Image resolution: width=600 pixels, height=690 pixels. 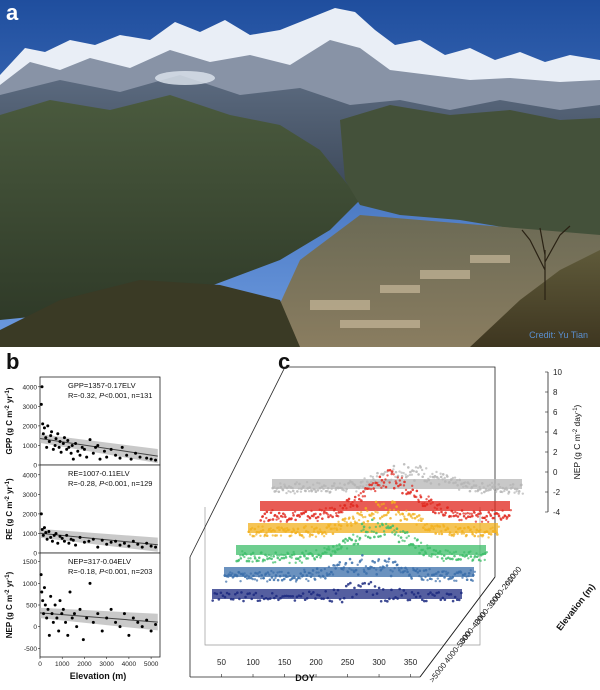 What do you see at coordinates (110, 483) in the screenshot?
I see `regression-stats: R=-0.28, P<0.001, n=129` at bounding box center [110, 483].